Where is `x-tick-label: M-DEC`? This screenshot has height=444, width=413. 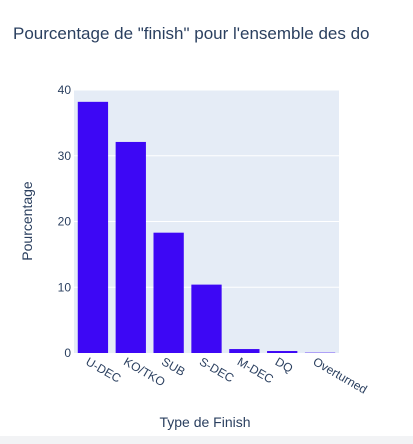 x-tick-label: M-DEC is located at coordinates (255, 370).